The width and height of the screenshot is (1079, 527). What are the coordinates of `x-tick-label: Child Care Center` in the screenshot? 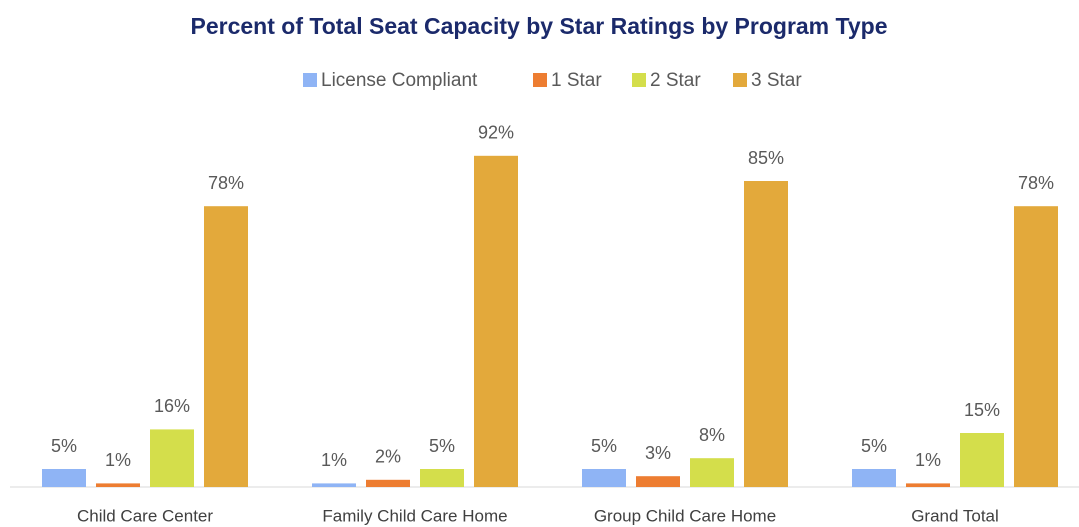 It's located at (145, 515).